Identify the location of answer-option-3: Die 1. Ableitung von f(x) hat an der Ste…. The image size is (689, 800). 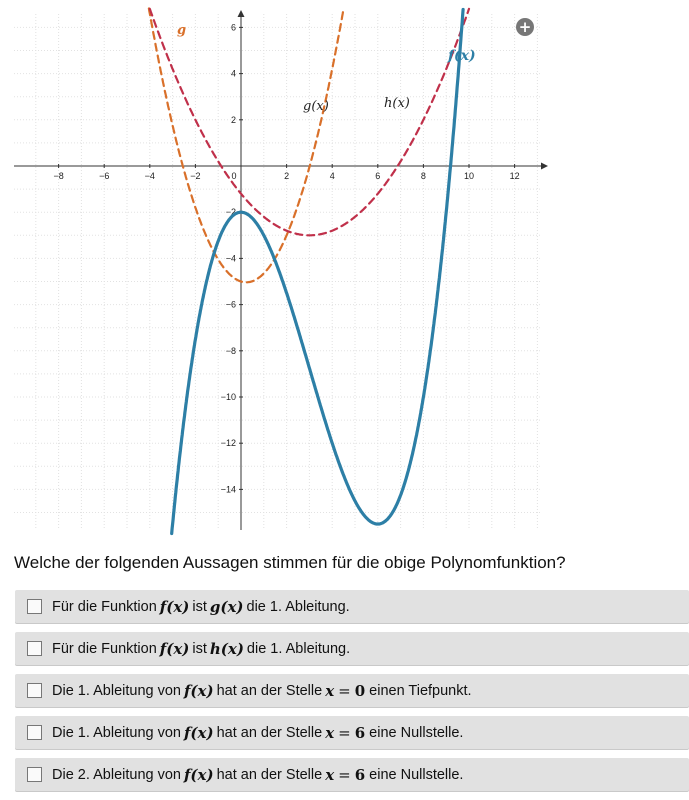
(352, 690).